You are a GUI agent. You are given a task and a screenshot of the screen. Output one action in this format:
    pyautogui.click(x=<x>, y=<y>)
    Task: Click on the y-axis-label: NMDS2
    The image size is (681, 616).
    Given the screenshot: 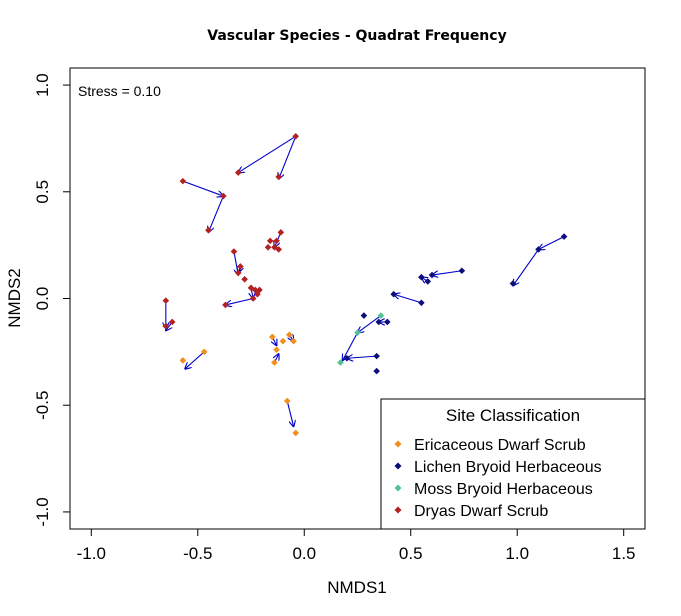 What is the action you would take?
    pyautogui.click(x=14, y=298)
    